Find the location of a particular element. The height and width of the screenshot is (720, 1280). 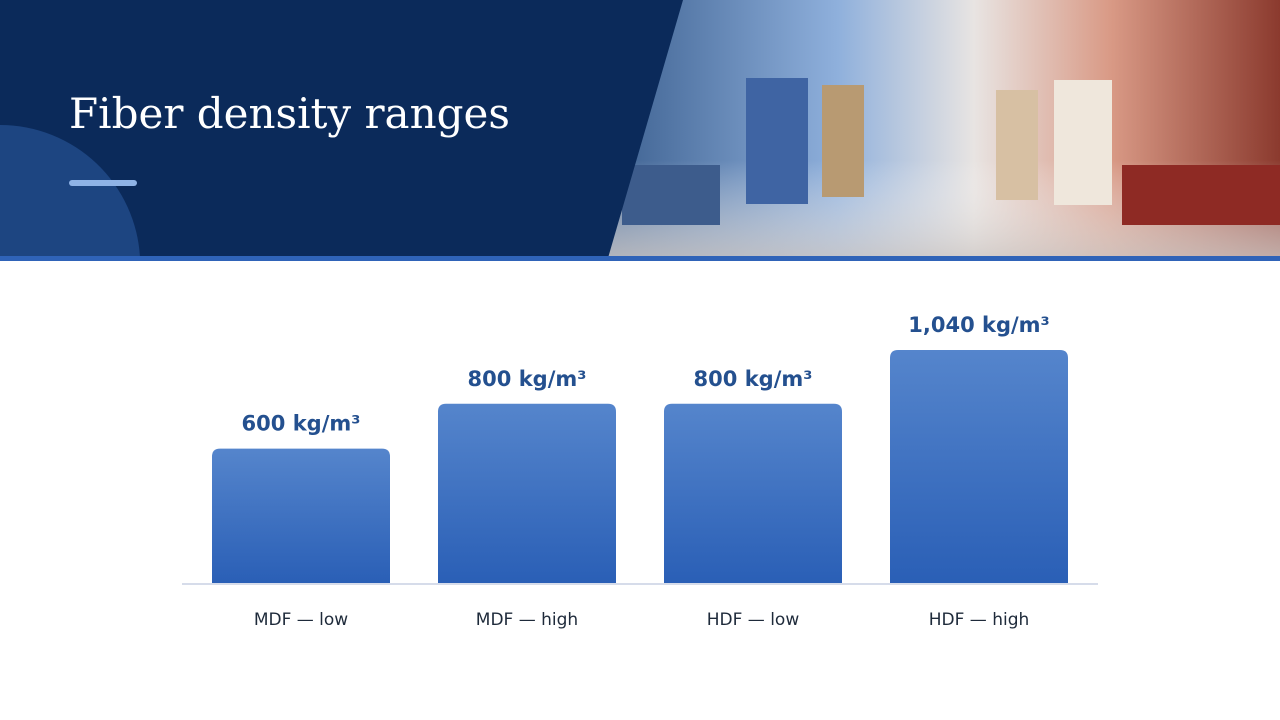

category-label: MDF — low is located at coordinates (301, 620).